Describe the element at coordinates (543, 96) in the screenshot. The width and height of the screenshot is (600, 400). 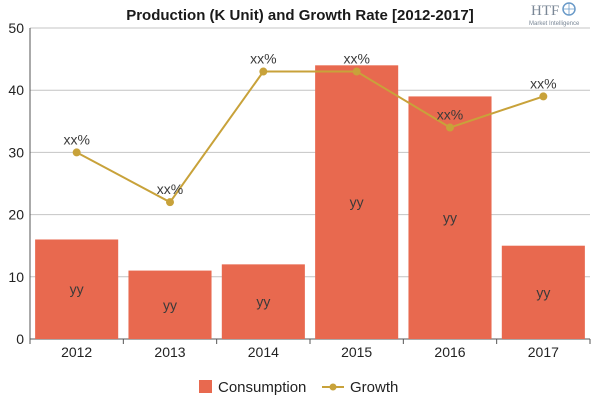
I see `growth-point-2017` at that location.